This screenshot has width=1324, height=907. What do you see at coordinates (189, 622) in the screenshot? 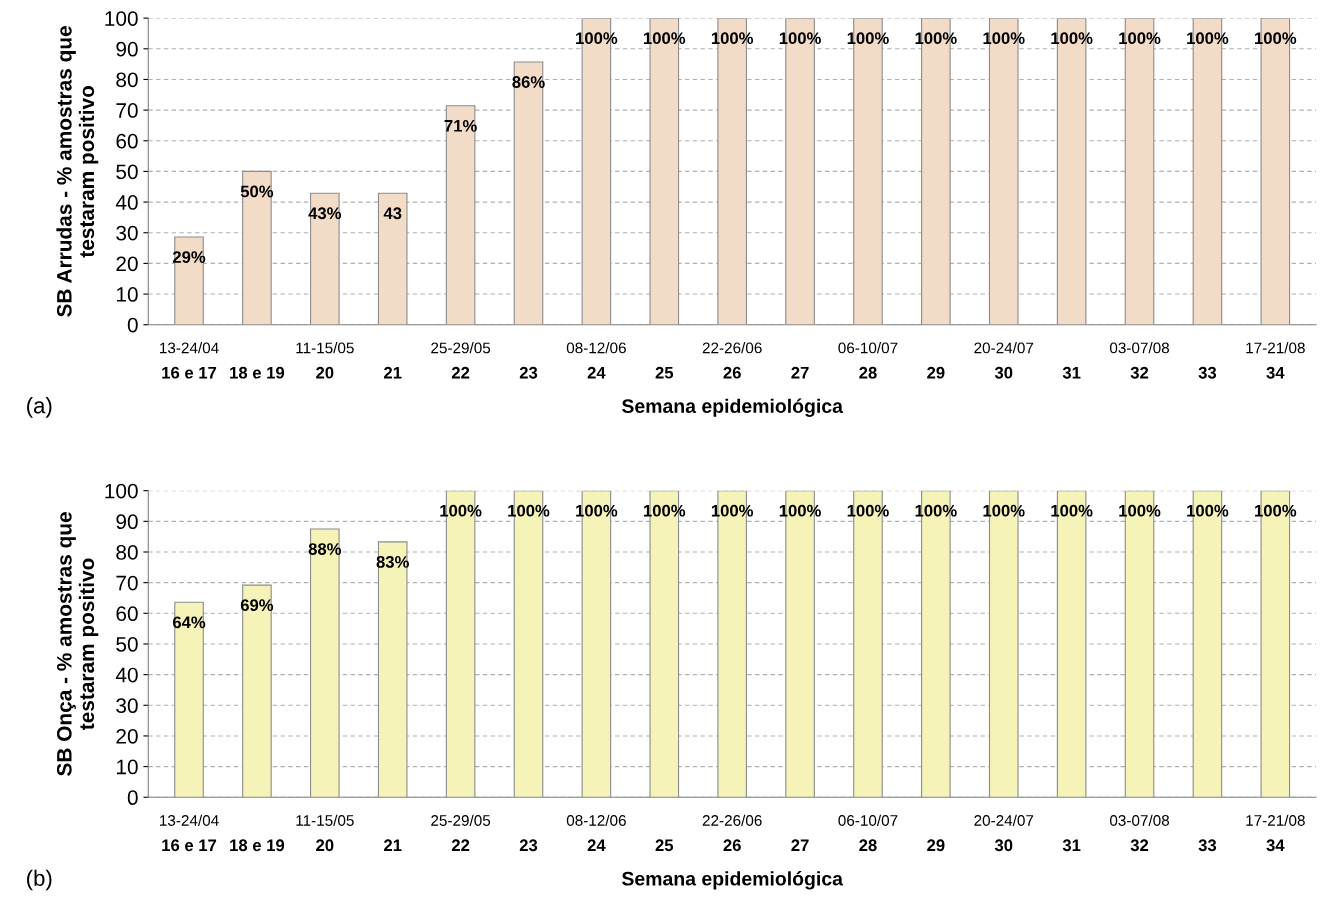
I see `data-label: 64%` at bounding box center [189, 622].